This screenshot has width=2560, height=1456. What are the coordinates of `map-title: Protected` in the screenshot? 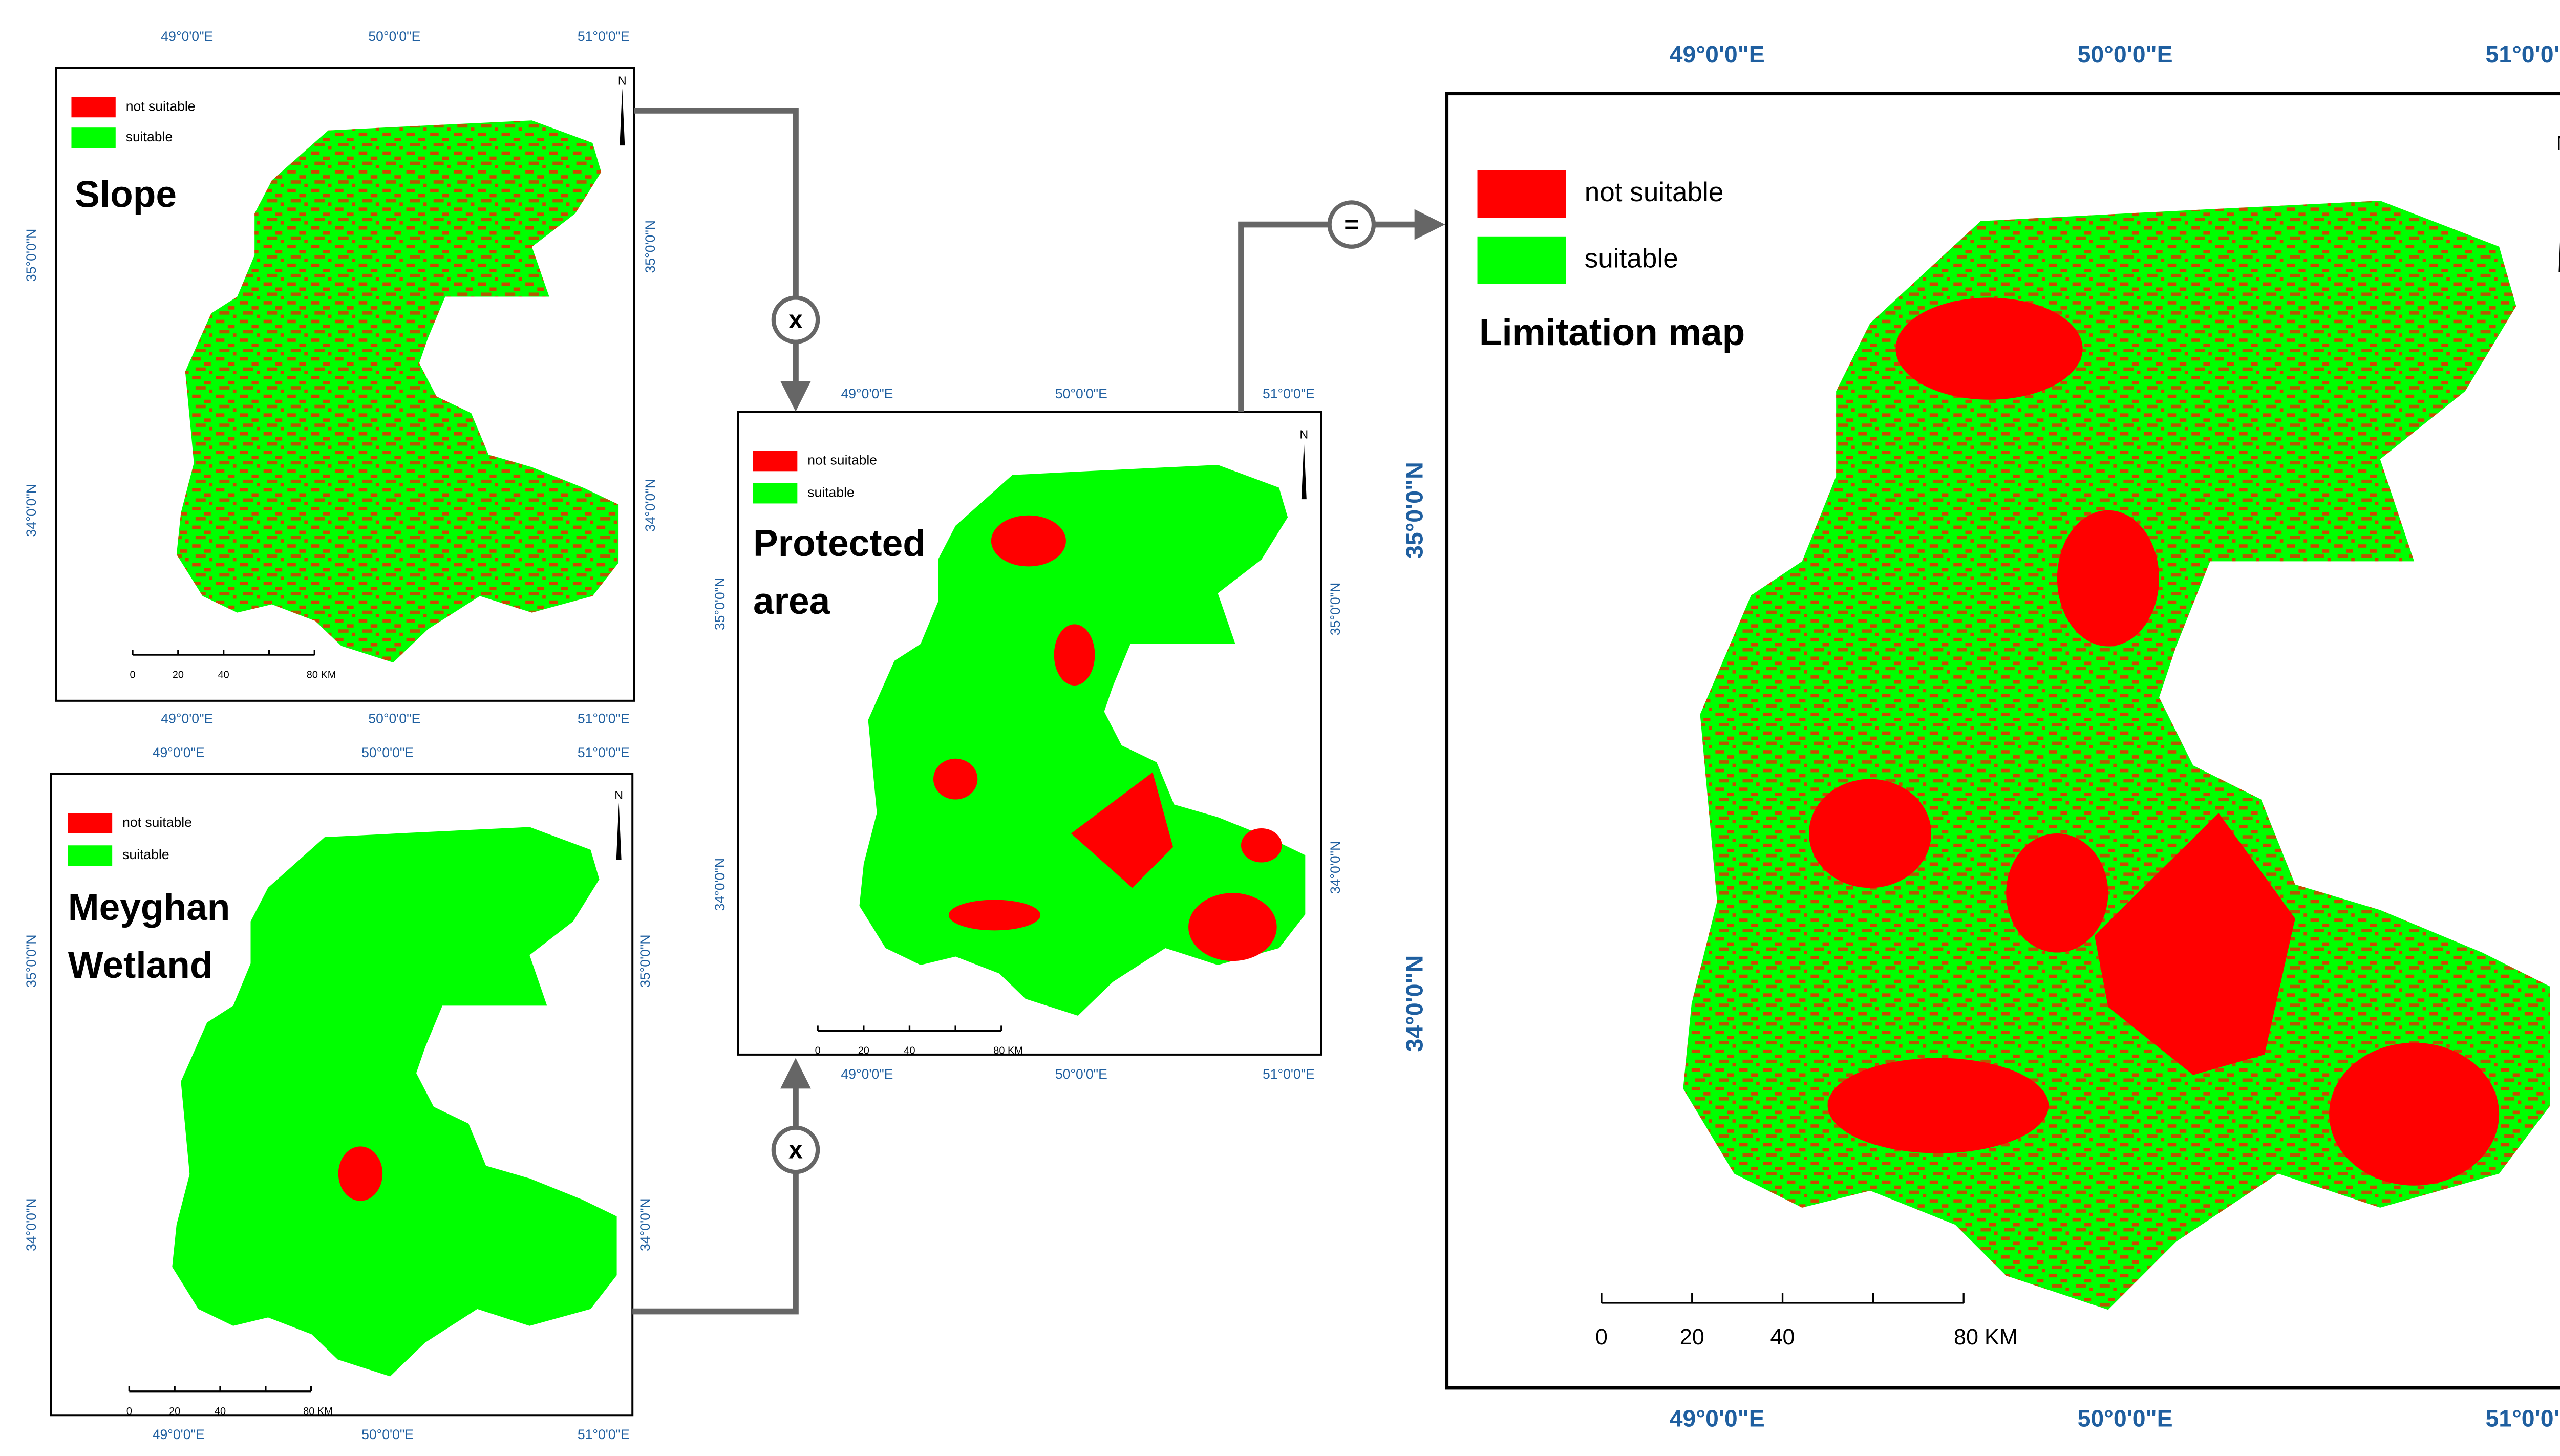 It's located at (839, 543).